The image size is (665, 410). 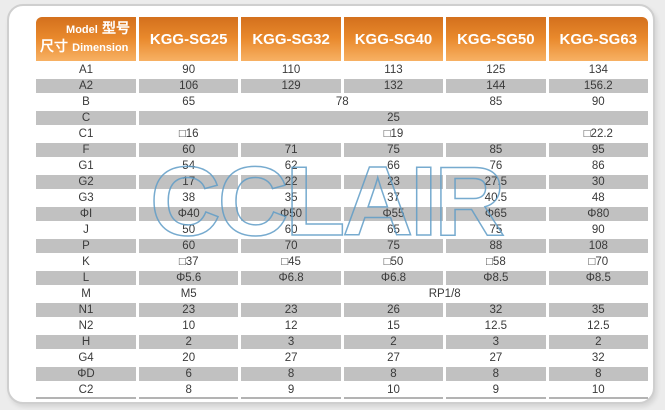 What do you see at coordinates (393, 262) in the screenshot?
I see `cell-K-2: □50` at bounding box center [393, 262].